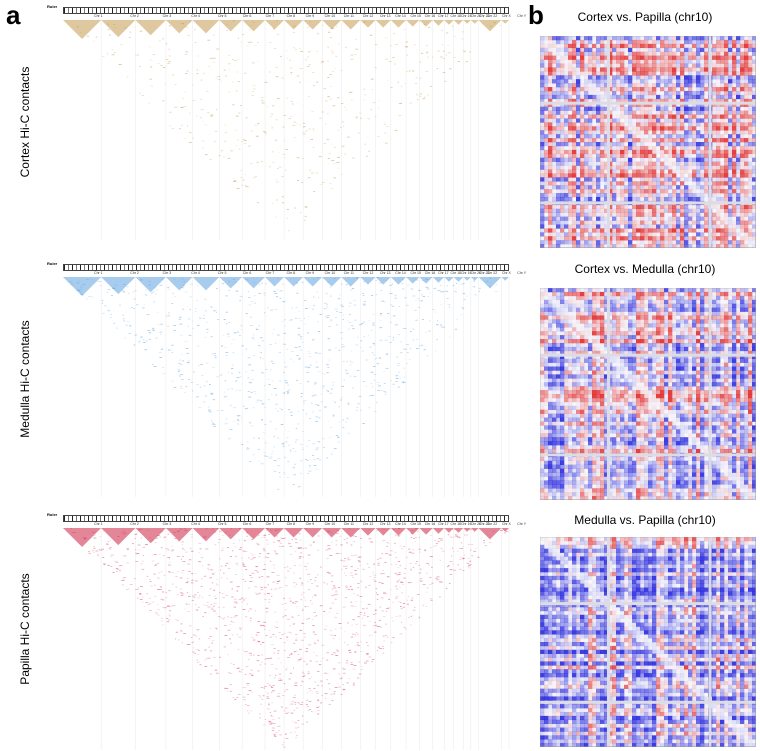  What do you see at coordinates (98, 16) in the screenshot?
I see `chromosome-label: Chr 1` at bounding box center [98, 16].